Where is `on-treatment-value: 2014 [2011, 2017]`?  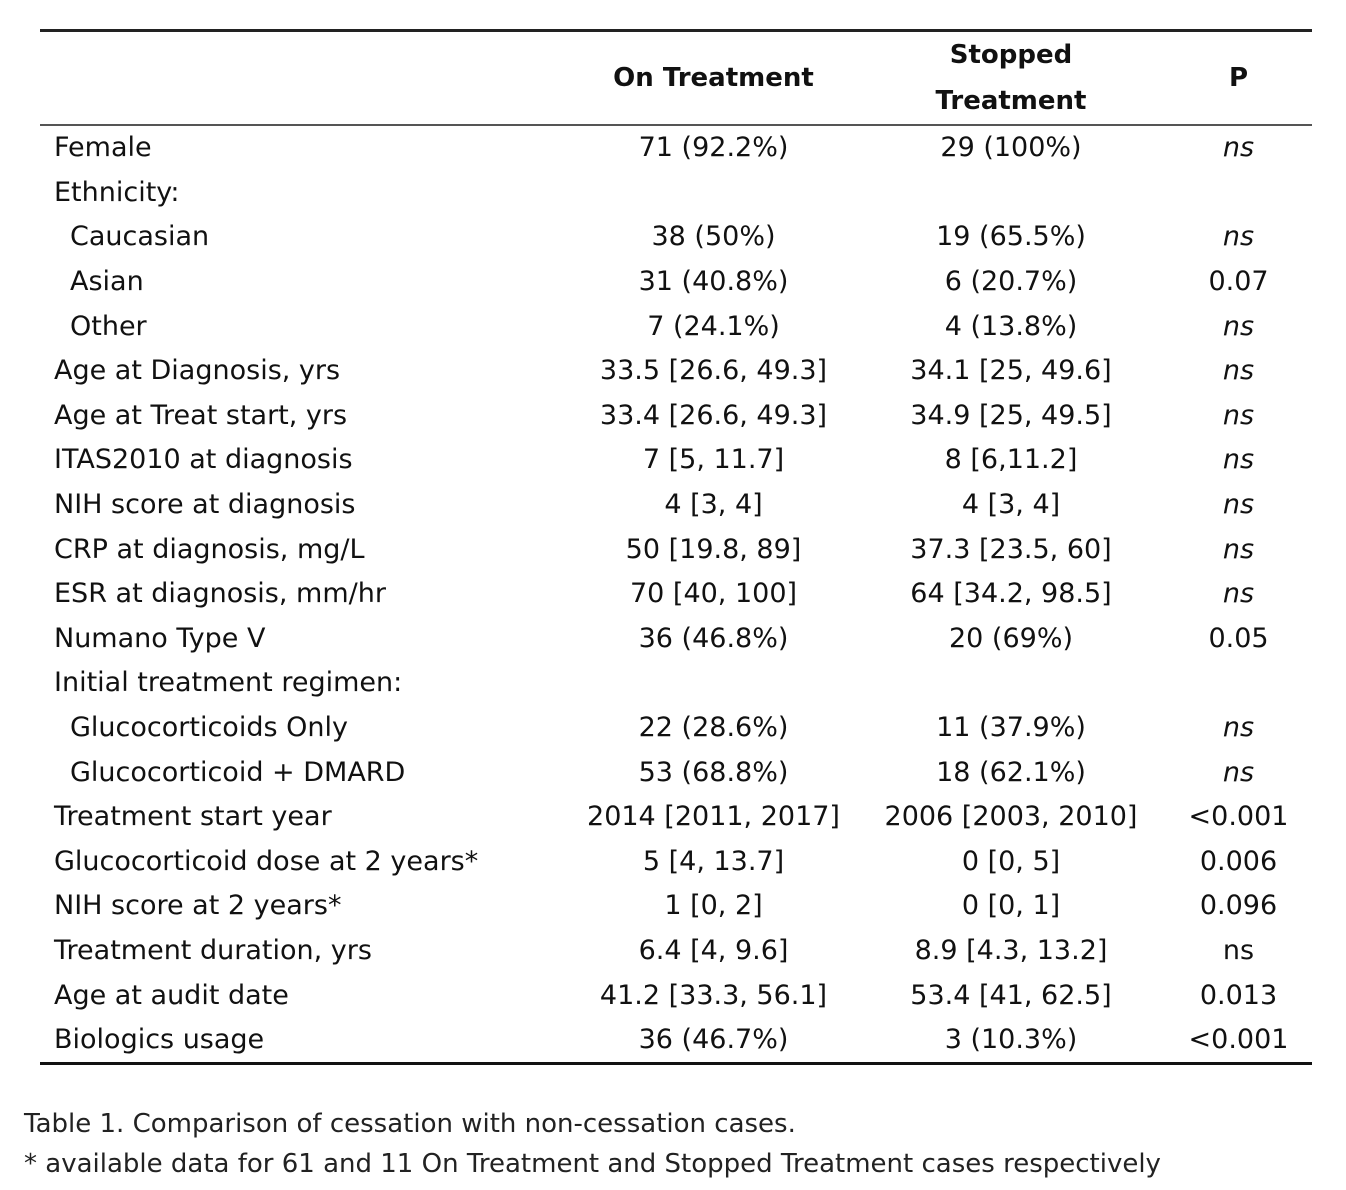 on-treatment-value: 2014 [2011, 2017] is located at coordinates (713, 817).